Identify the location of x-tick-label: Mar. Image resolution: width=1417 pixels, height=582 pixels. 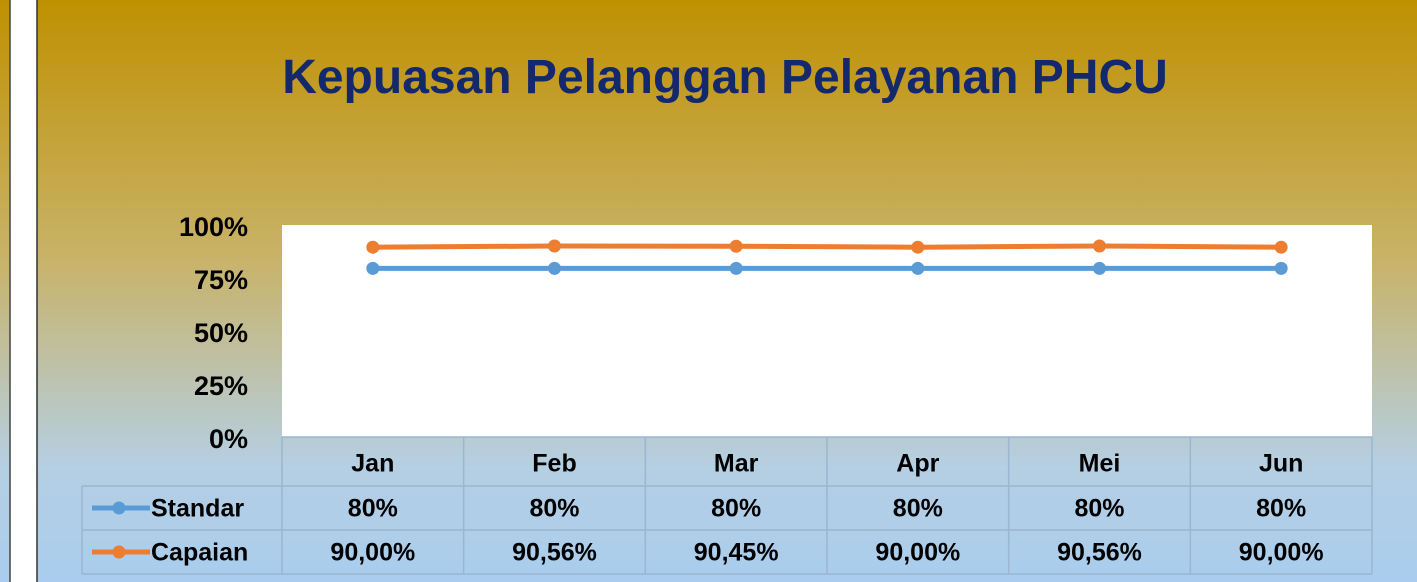
(736, 464).